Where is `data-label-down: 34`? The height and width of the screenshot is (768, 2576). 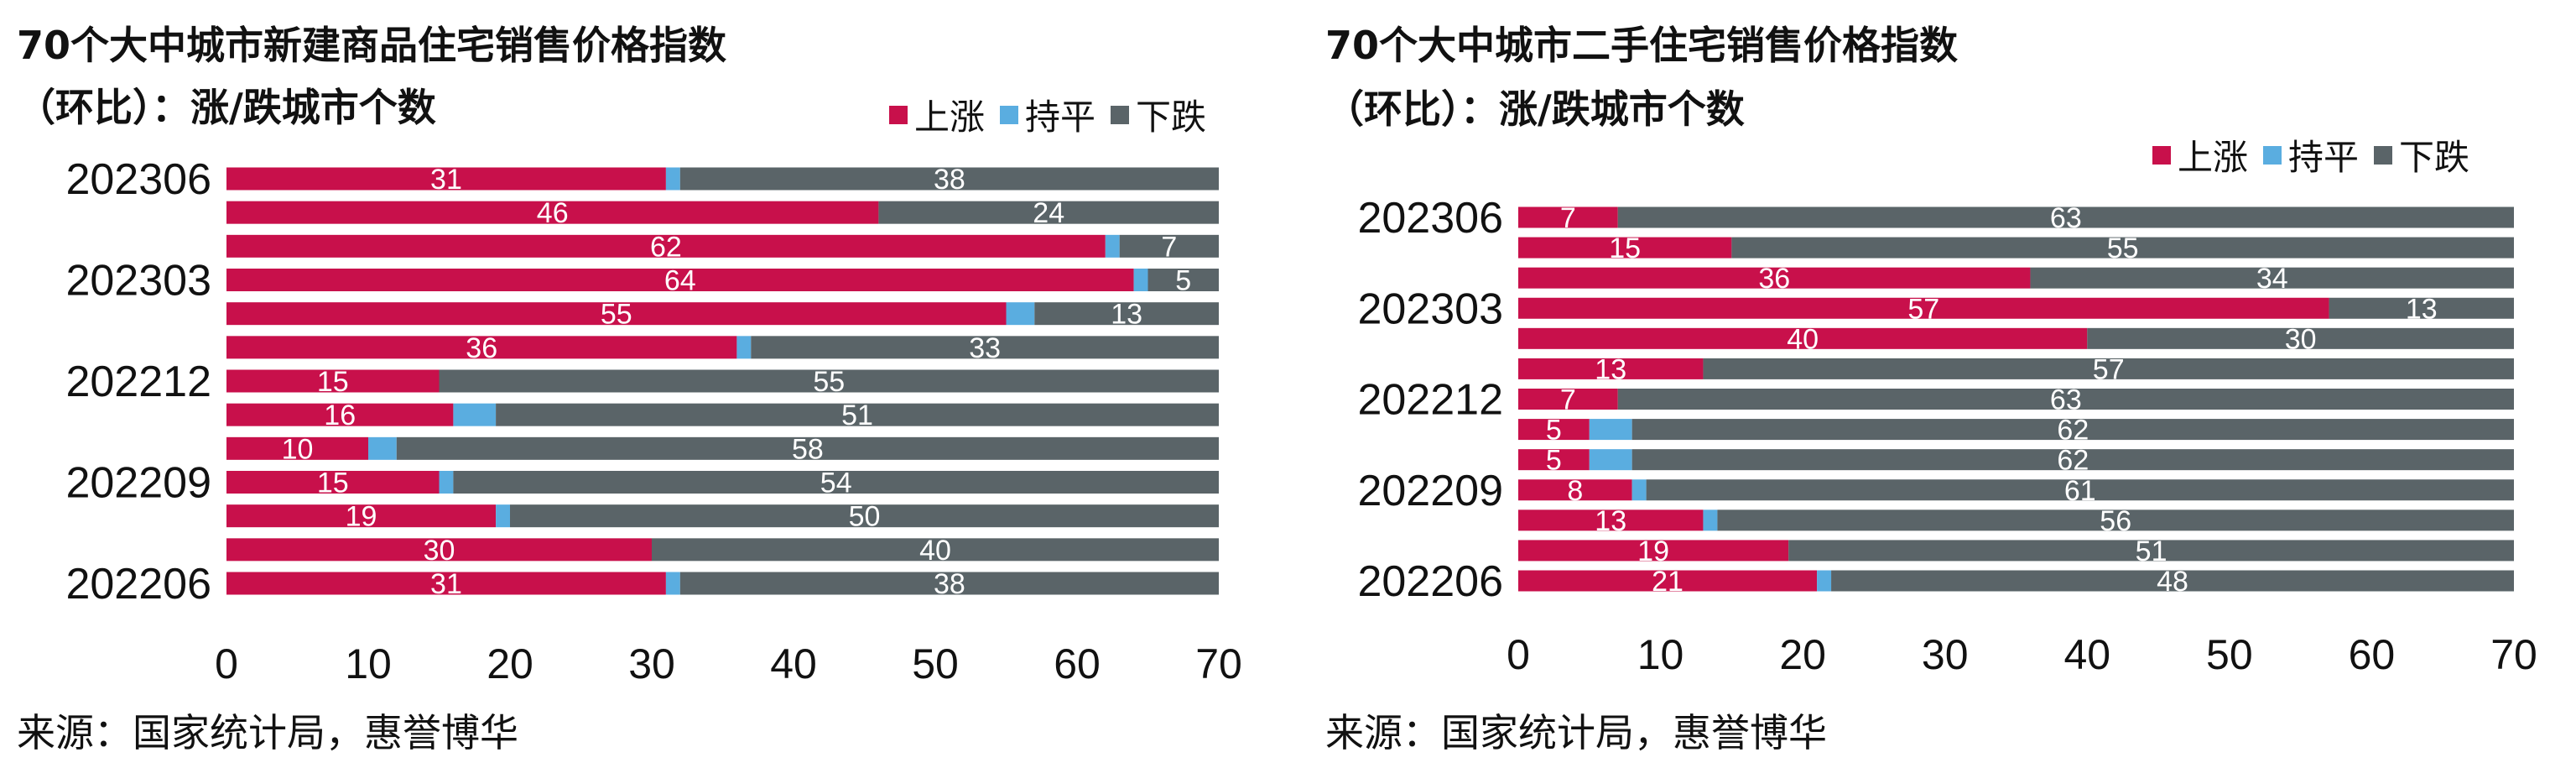 data-label-down: 34 is located at coordinates (2272, 279).